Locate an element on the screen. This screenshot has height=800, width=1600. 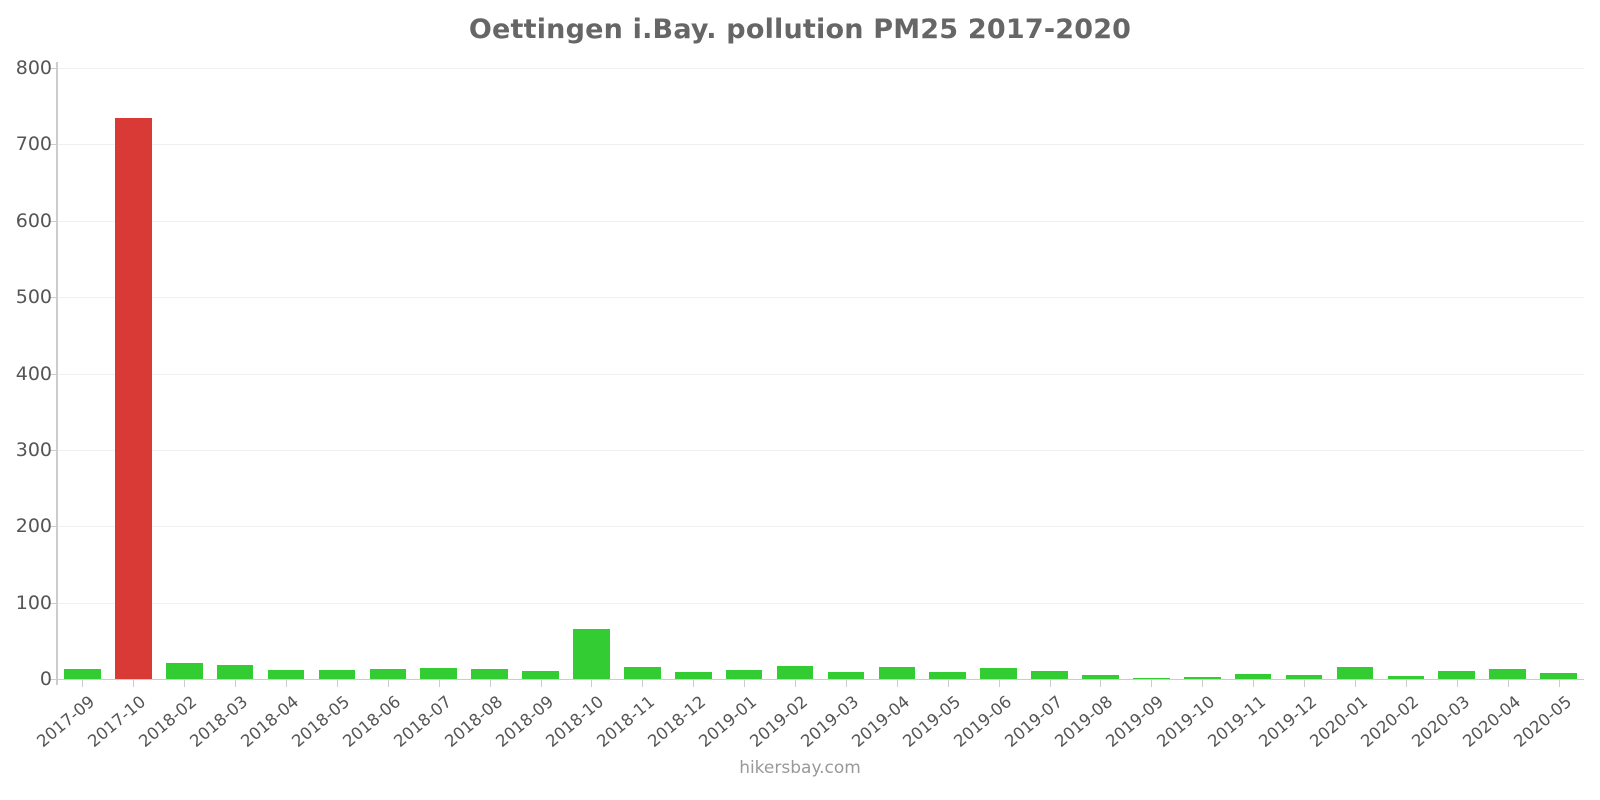
y-axis-tick-label: 500 is located at coordinates (33, 297).